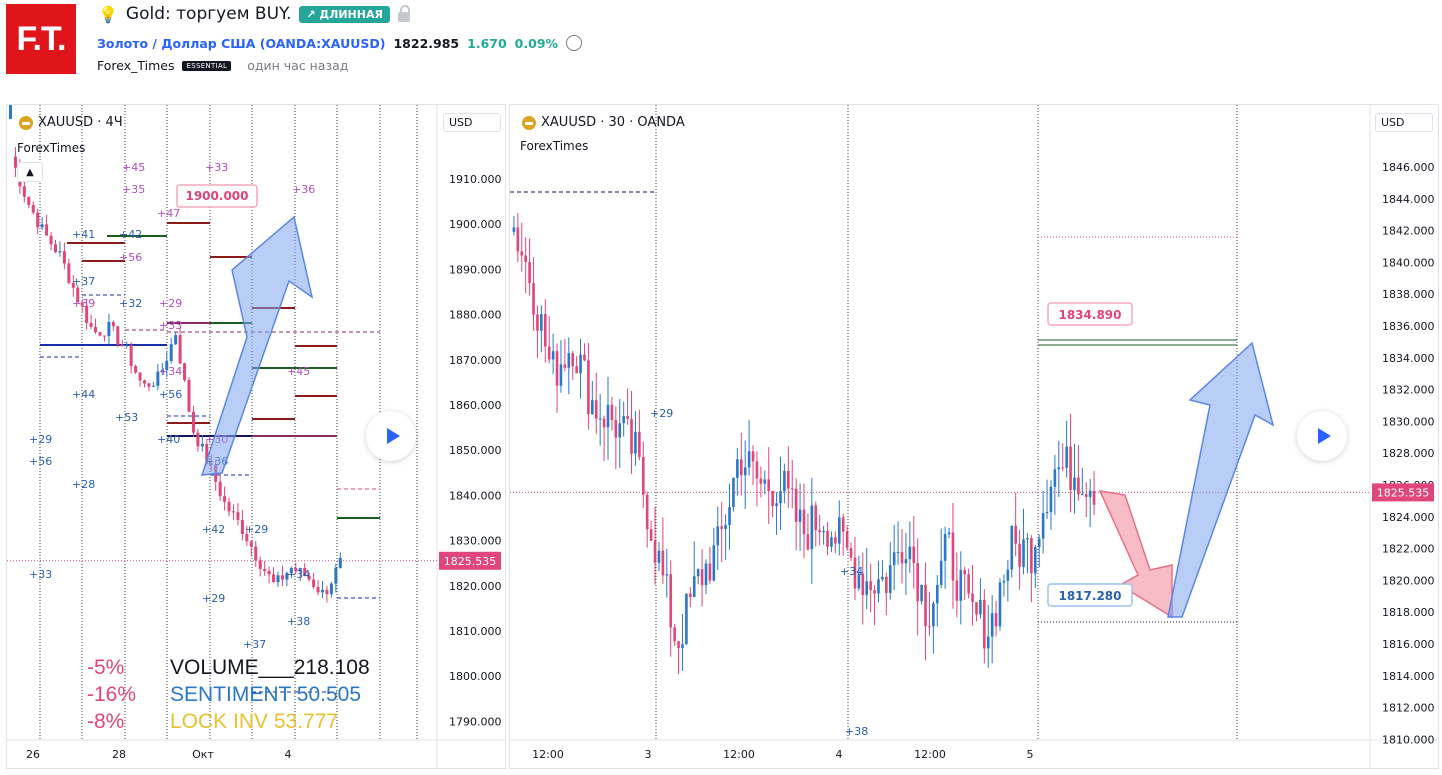  Describe the element at coordinates (403, 13) in the screenshot. I see `lock-icon` at that location.